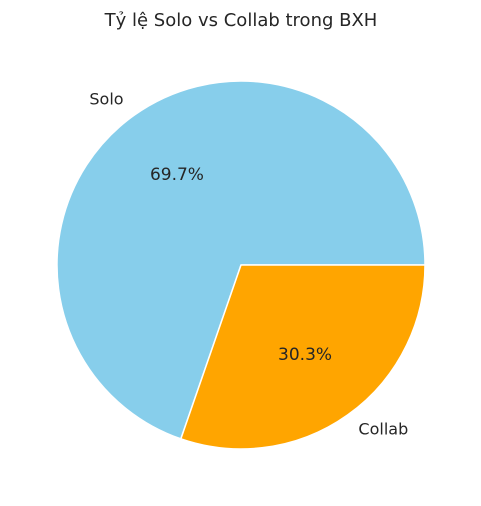 The height and width of the screenshot is (506, 481). Describe the element at coordinates (241, 20) in the screenshot. I see `chart-title: Tỷ lệ Solo vs Collab trong BXH` at that location.